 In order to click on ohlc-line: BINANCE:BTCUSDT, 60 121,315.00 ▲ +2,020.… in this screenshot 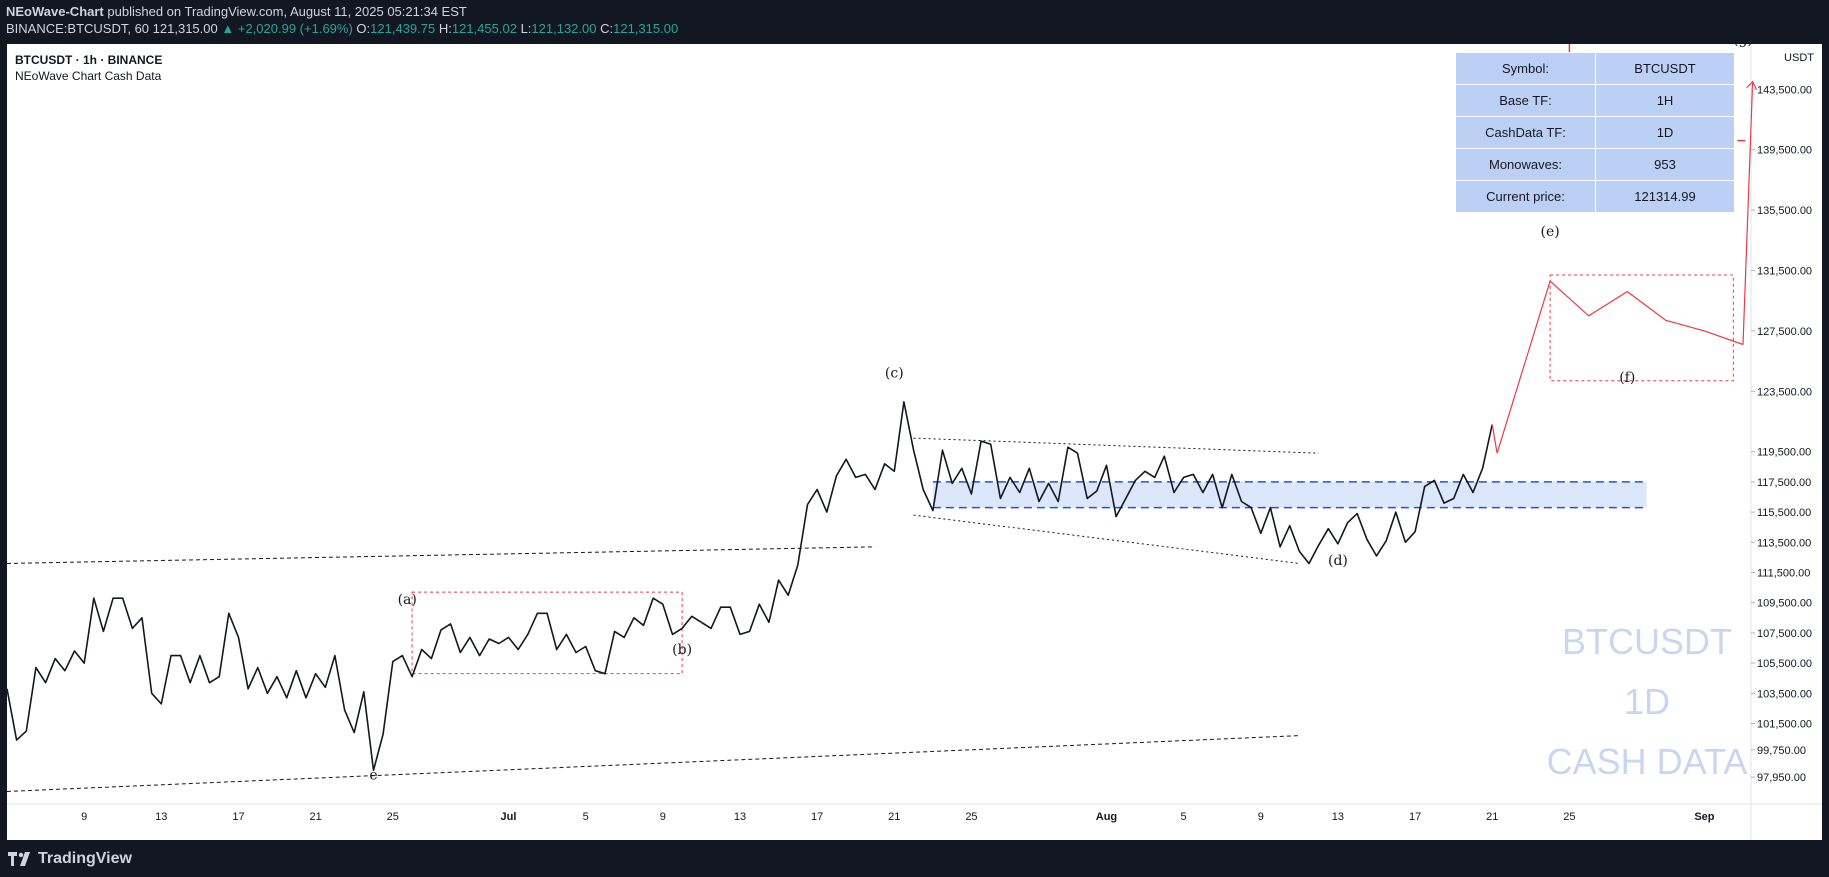, I will do `click(342, 28)`.